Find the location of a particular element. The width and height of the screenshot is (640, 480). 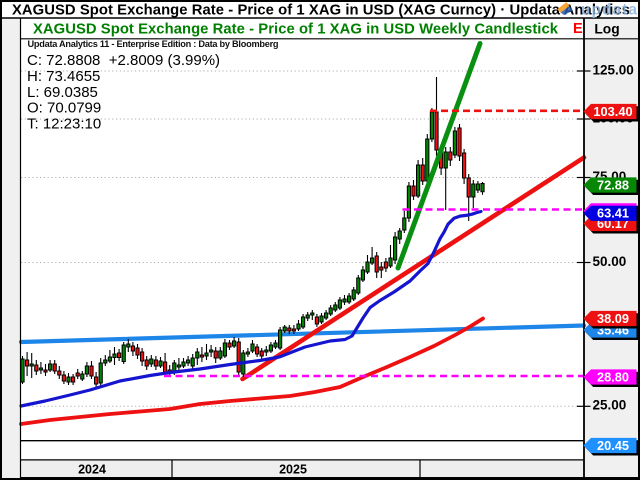

svg-text: C: 72.8808 +2.8009 (3.99%) is located at coordinates (123, 60).